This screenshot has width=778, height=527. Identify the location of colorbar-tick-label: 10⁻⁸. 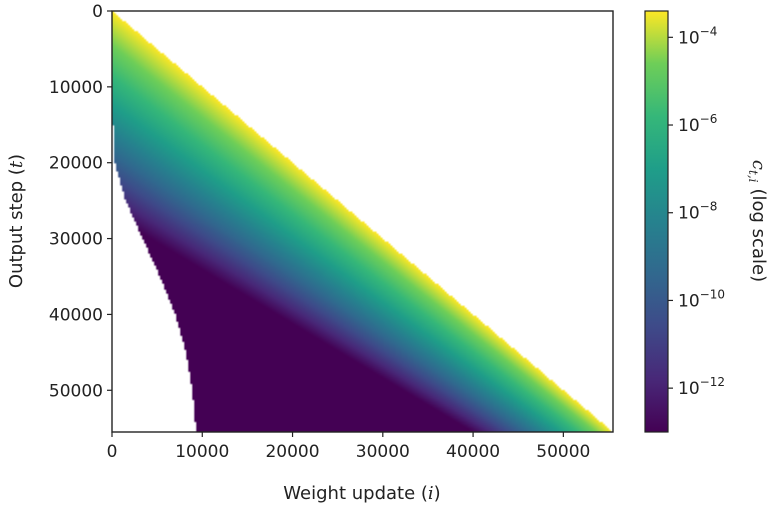
(697, 212).